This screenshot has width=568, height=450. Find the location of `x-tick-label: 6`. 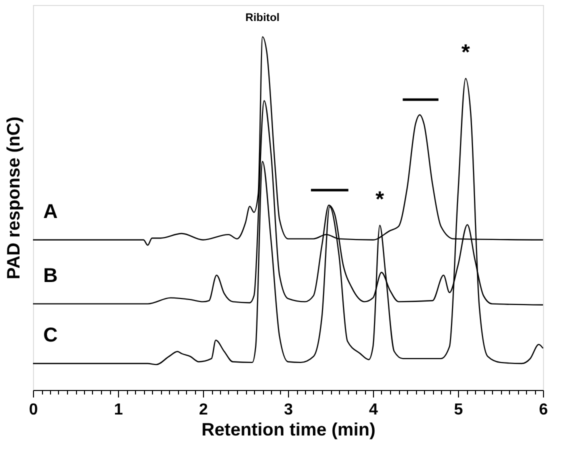

x-tick-label: 6 is located at coordinates (543, 410).